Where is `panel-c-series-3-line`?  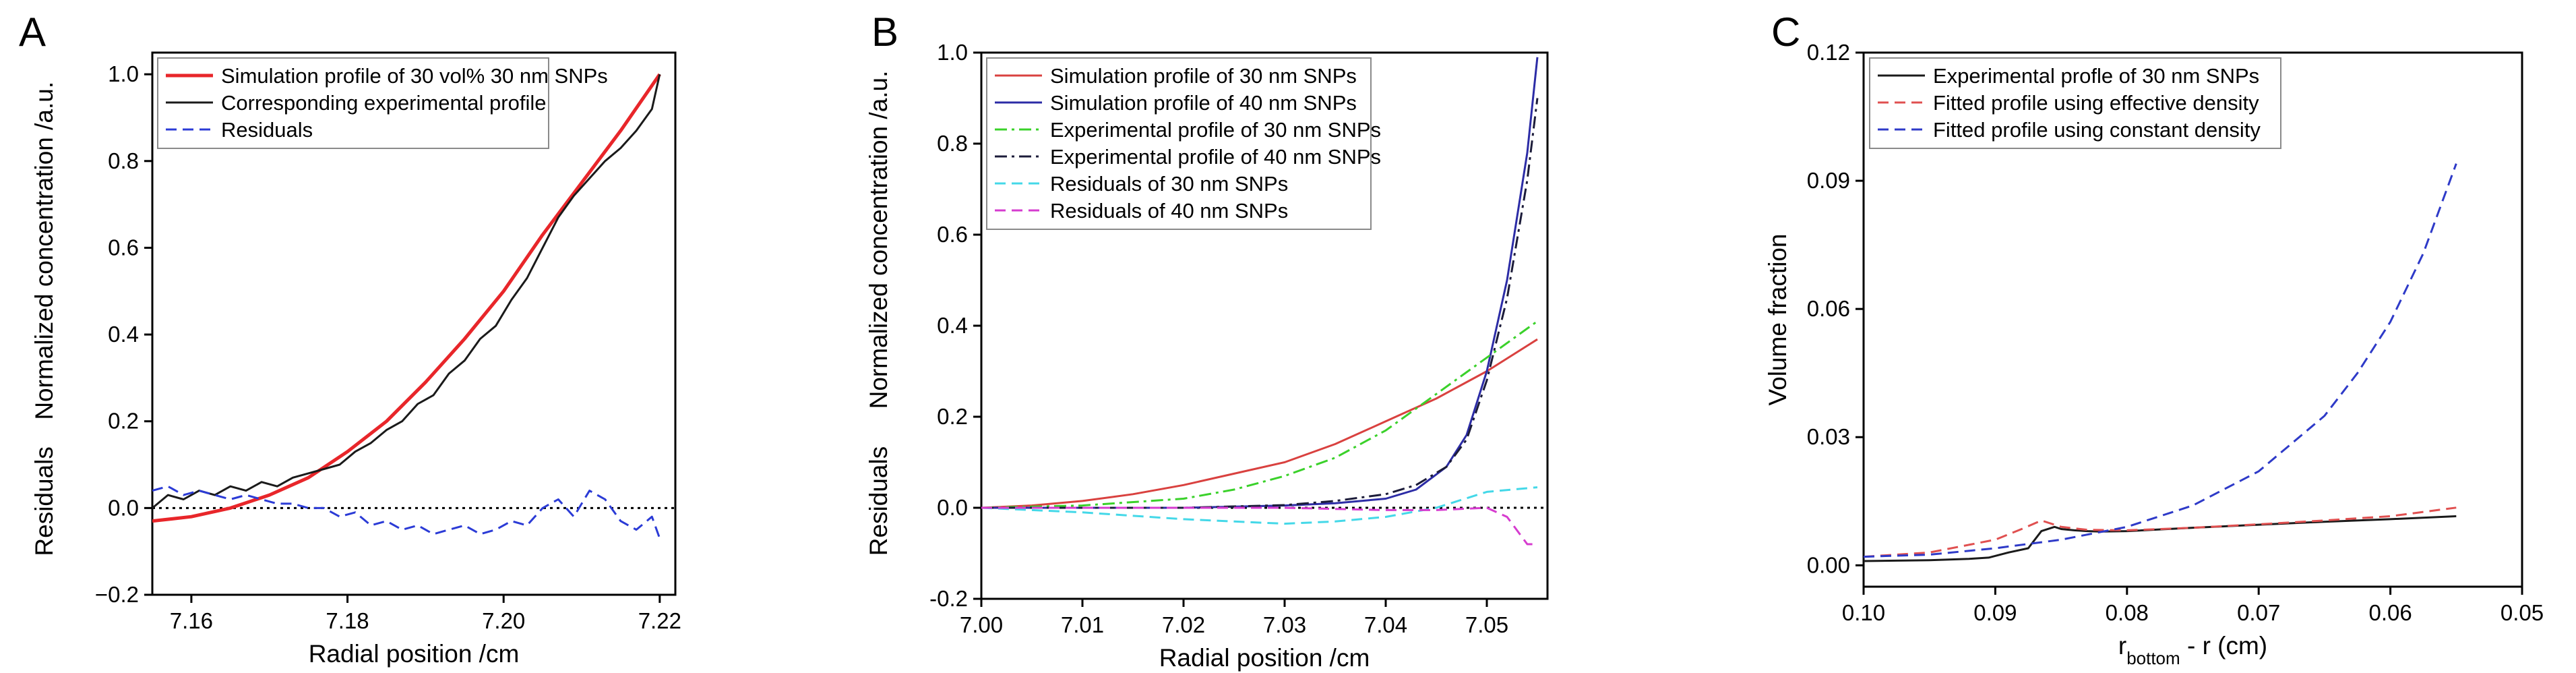 panel-c-series-3-line is located at coordinates (2160, 360).